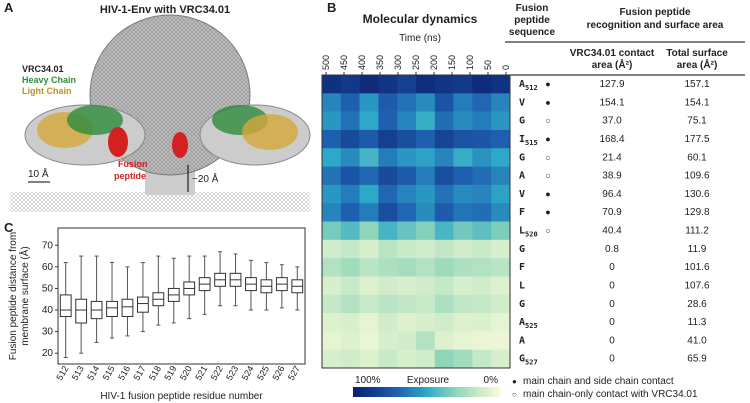  I want to click on contact-area: 21.4, so click(612, 157).